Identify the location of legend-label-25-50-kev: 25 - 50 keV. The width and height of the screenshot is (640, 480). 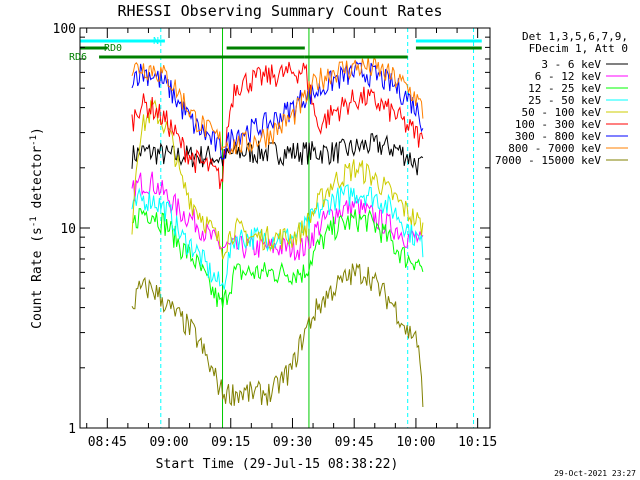
(564, 100).